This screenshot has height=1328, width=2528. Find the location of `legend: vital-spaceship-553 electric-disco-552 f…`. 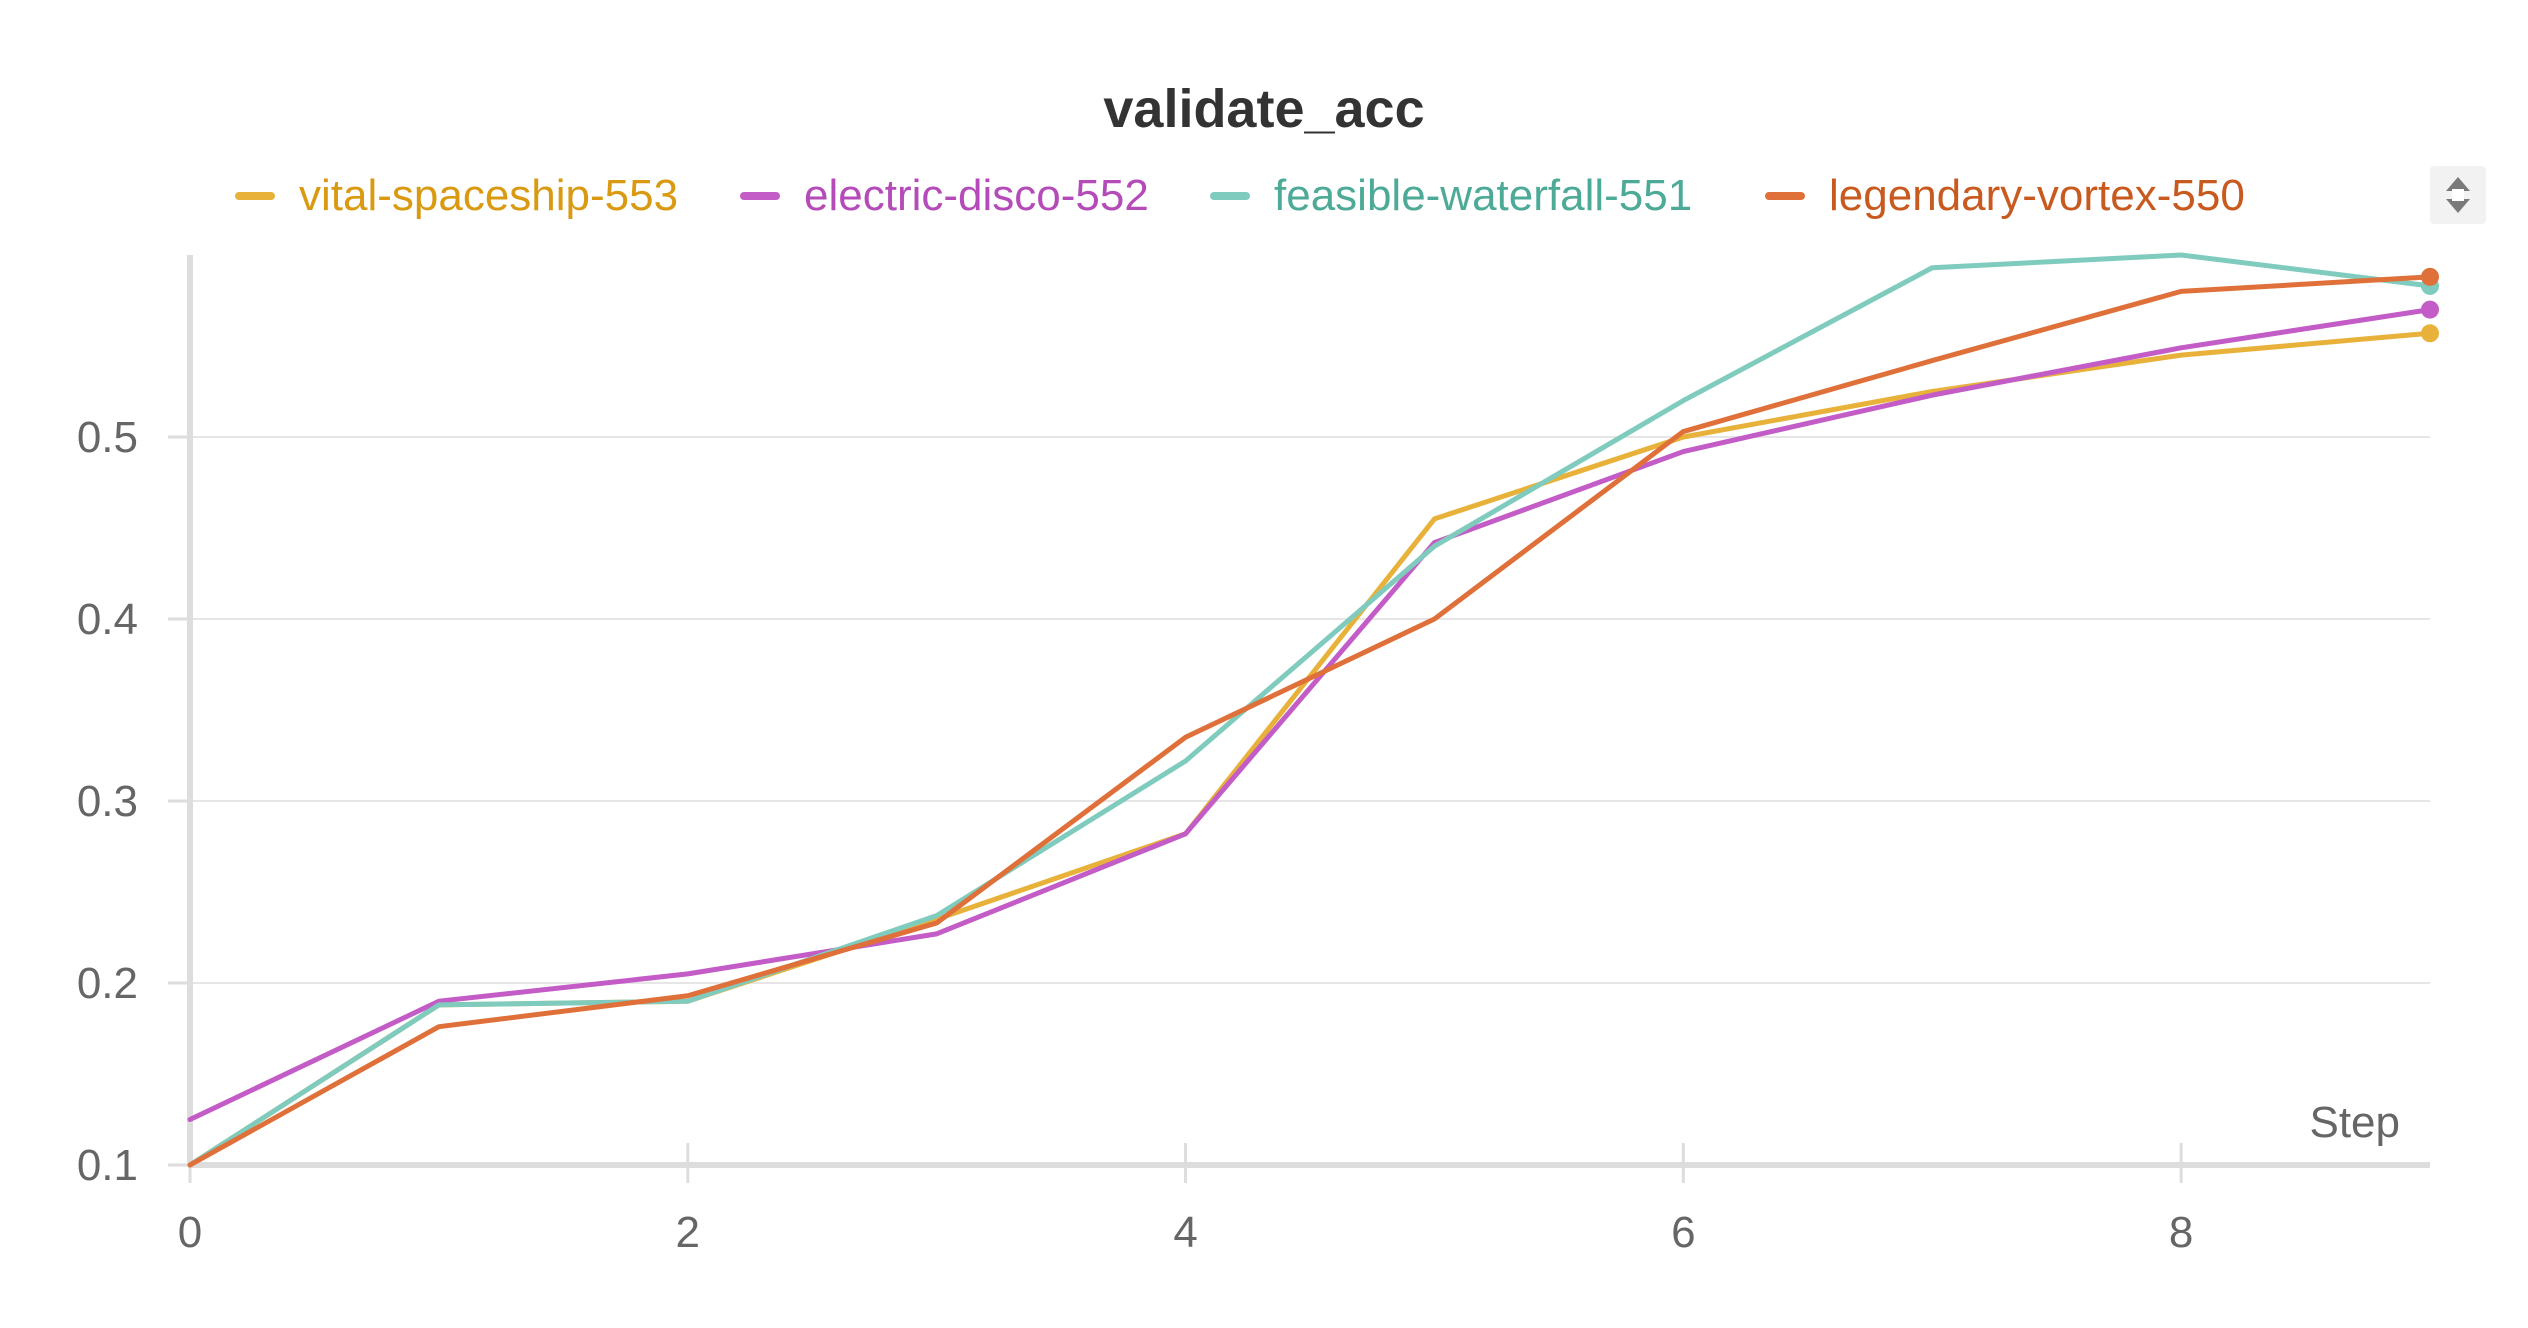

legend: vital-spaceship-553 electric-disco-552 f… is located at coordinates (1264, 196).